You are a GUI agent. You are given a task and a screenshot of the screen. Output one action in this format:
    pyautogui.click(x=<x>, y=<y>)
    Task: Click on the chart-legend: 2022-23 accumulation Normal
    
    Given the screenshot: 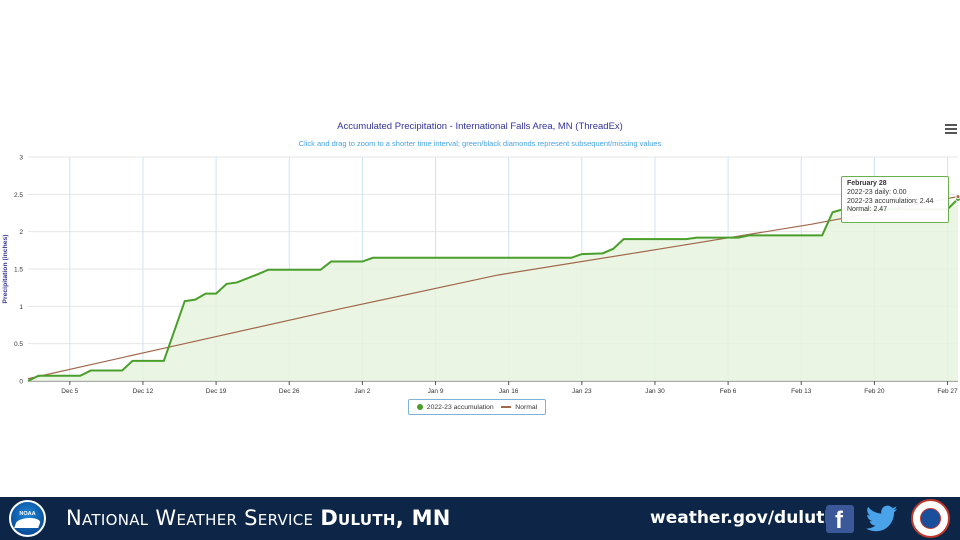 What is the action you would take?
    pyautogui.click(x=477, y=407)
    